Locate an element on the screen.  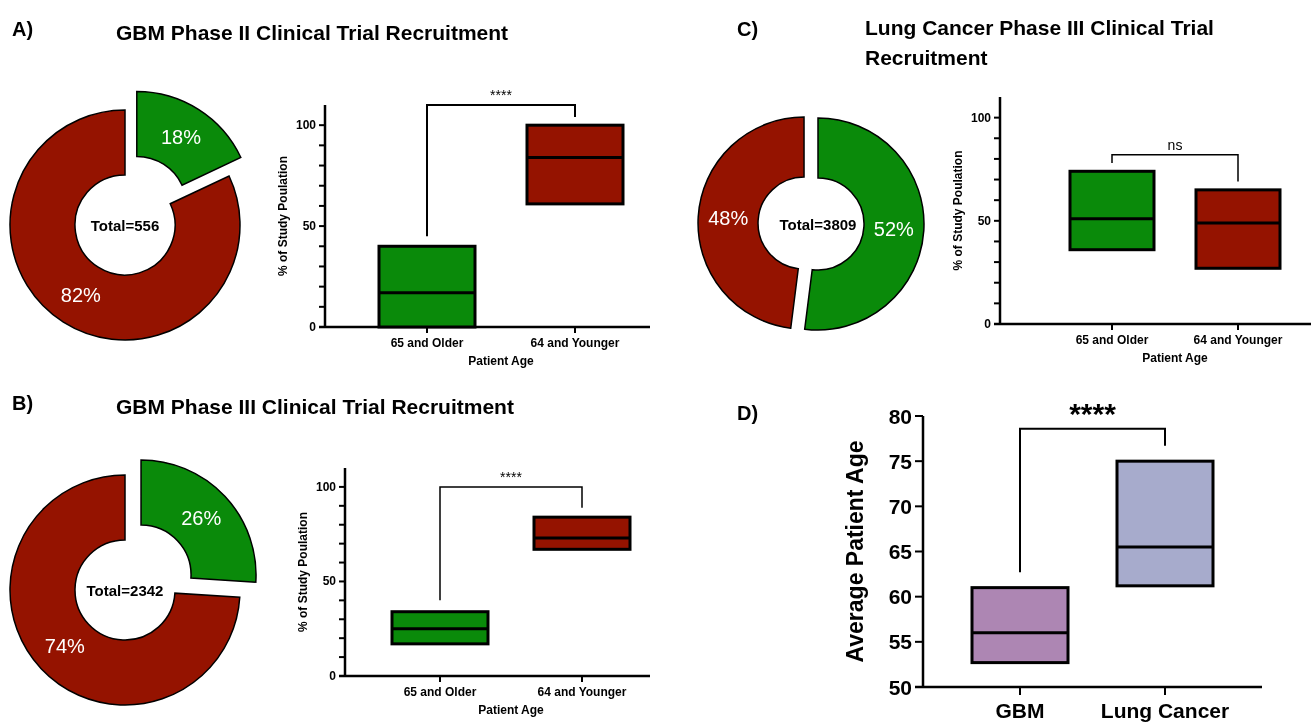
y-tick-label: 80 is located at coordinates (900, 416).